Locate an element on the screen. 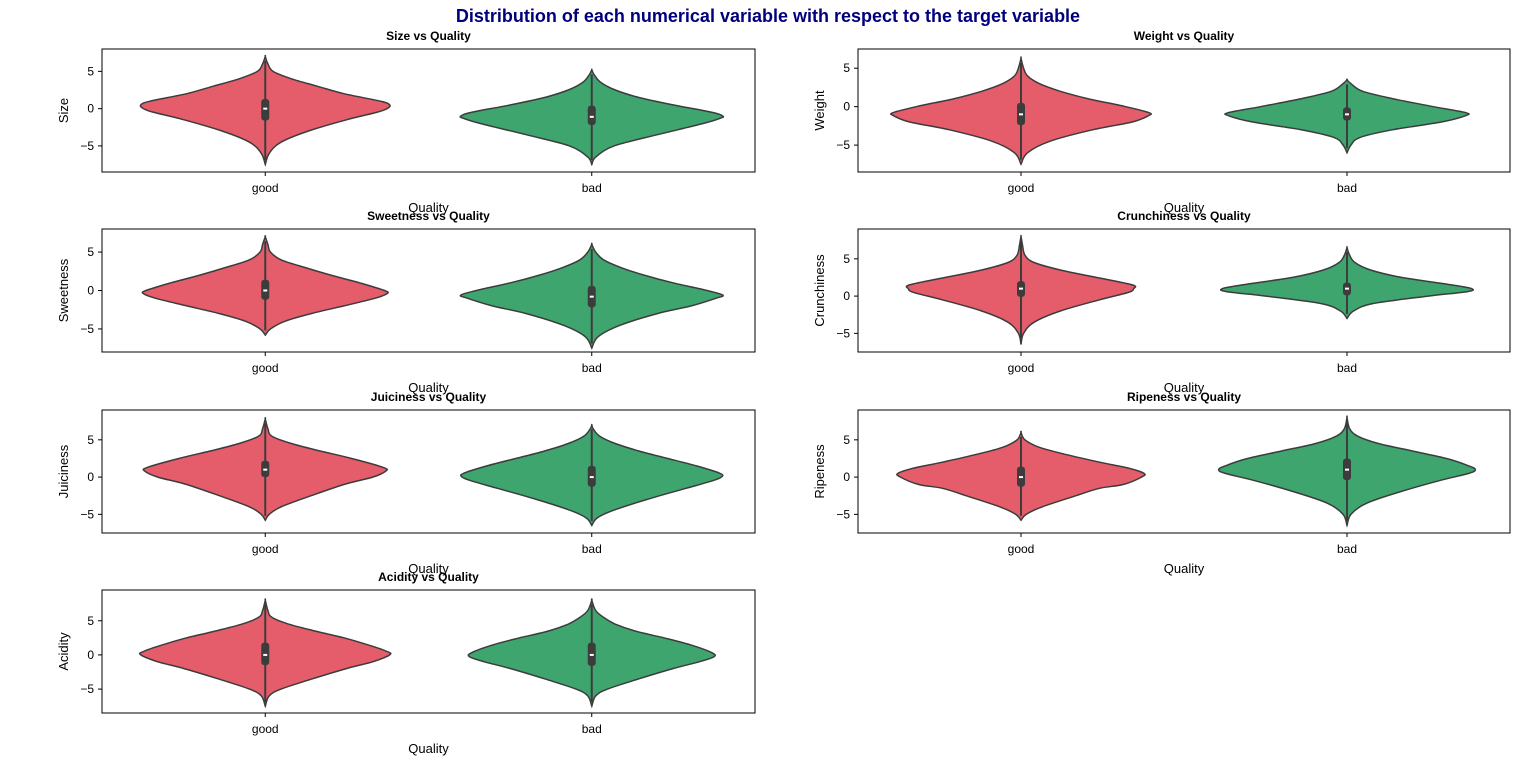 The image size is (1536, 757). y-axis-label: Juiciness is located at coordinates (63, 471).